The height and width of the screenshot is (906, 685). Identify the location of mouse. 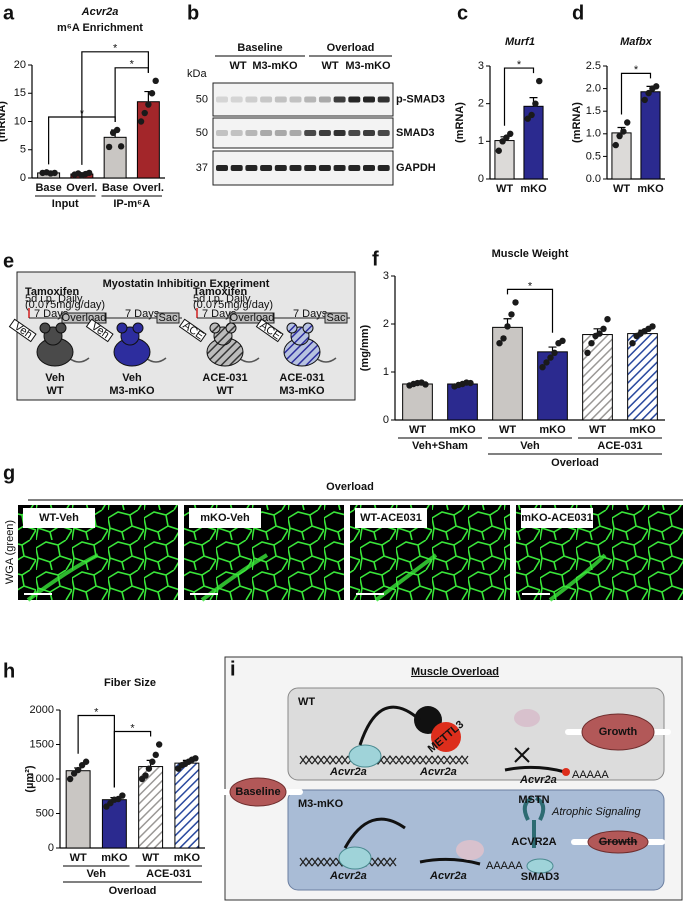
(233, 344).